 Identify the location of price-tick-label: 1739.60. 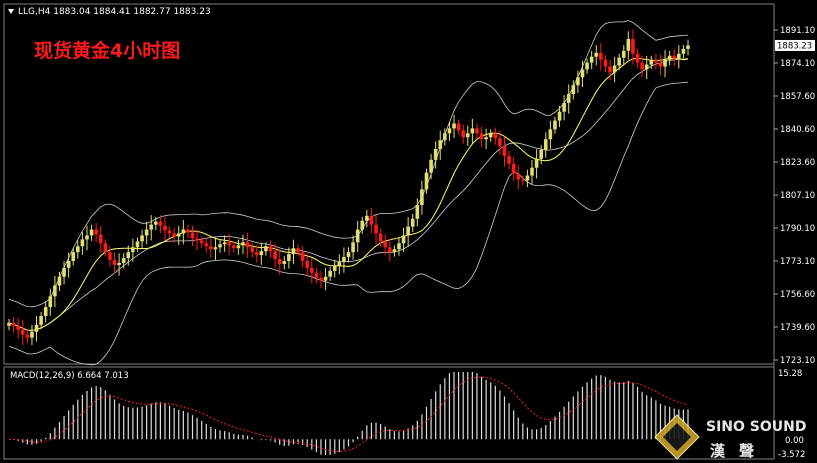
(797, 328).